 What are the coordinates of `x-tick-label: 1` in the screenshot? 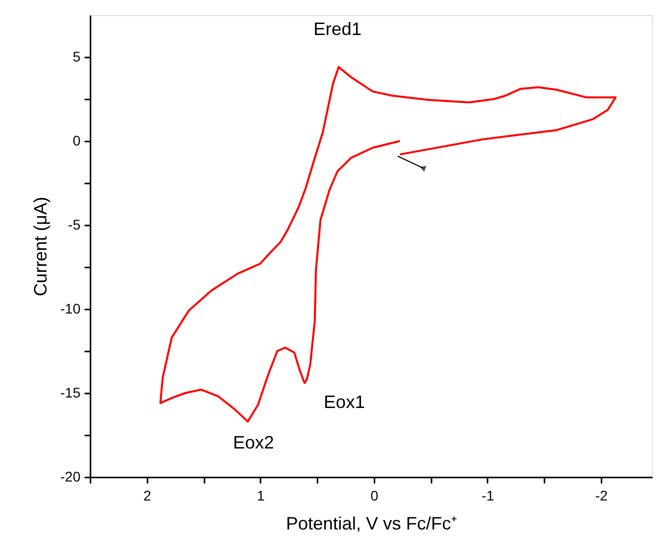 It's located at (260, 496).